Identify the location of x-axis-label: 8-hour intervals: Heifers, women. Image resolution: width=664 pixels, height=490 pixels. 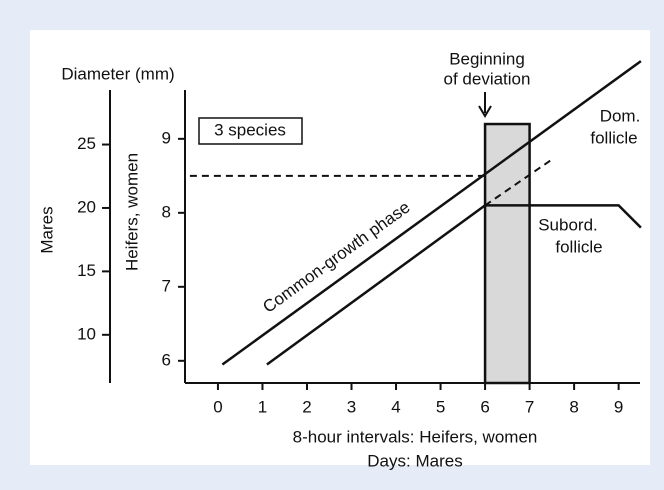
(415, 436).